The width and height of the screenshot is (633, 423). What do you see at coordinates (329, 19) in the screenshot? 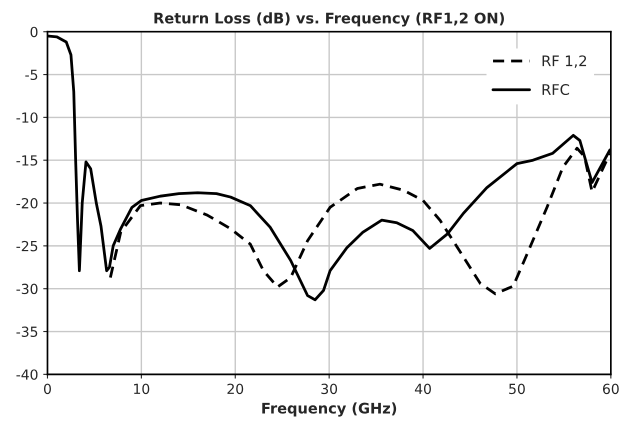
I see `chart-title: Return Loss (dB) vs. Frequency (RF1,2 ON)` at bounding box center [329, 19].